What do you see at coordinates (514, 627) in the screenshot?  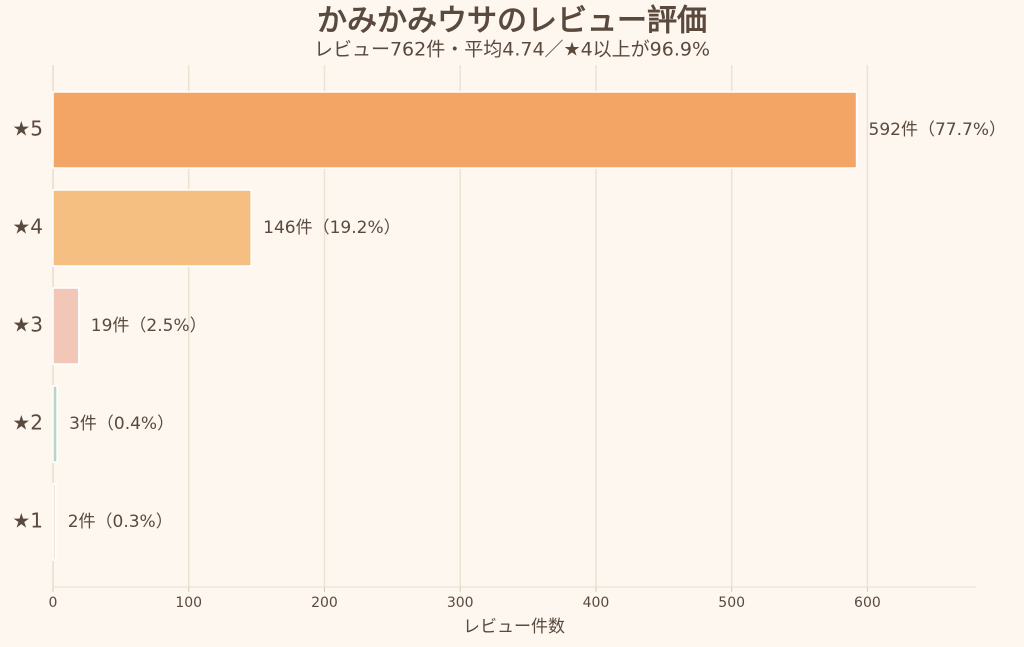 I see `x-axis-label: レビュー件数` at bounding box center [514, 627].